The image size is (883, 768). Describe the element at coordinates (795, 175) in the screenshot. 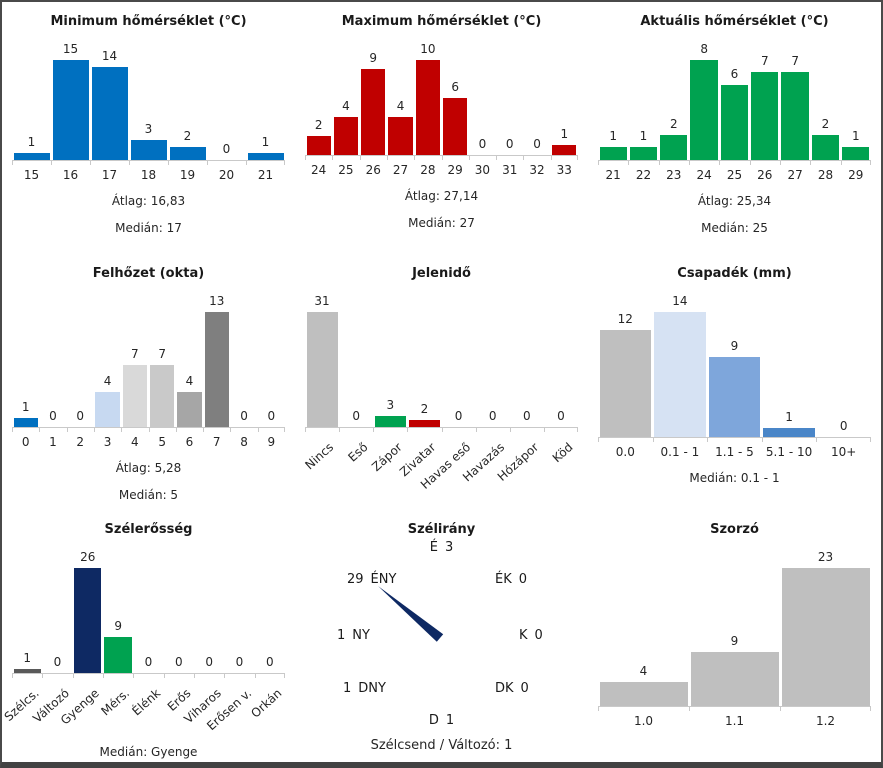

I see `x-tick-label-text: 27` at that location.